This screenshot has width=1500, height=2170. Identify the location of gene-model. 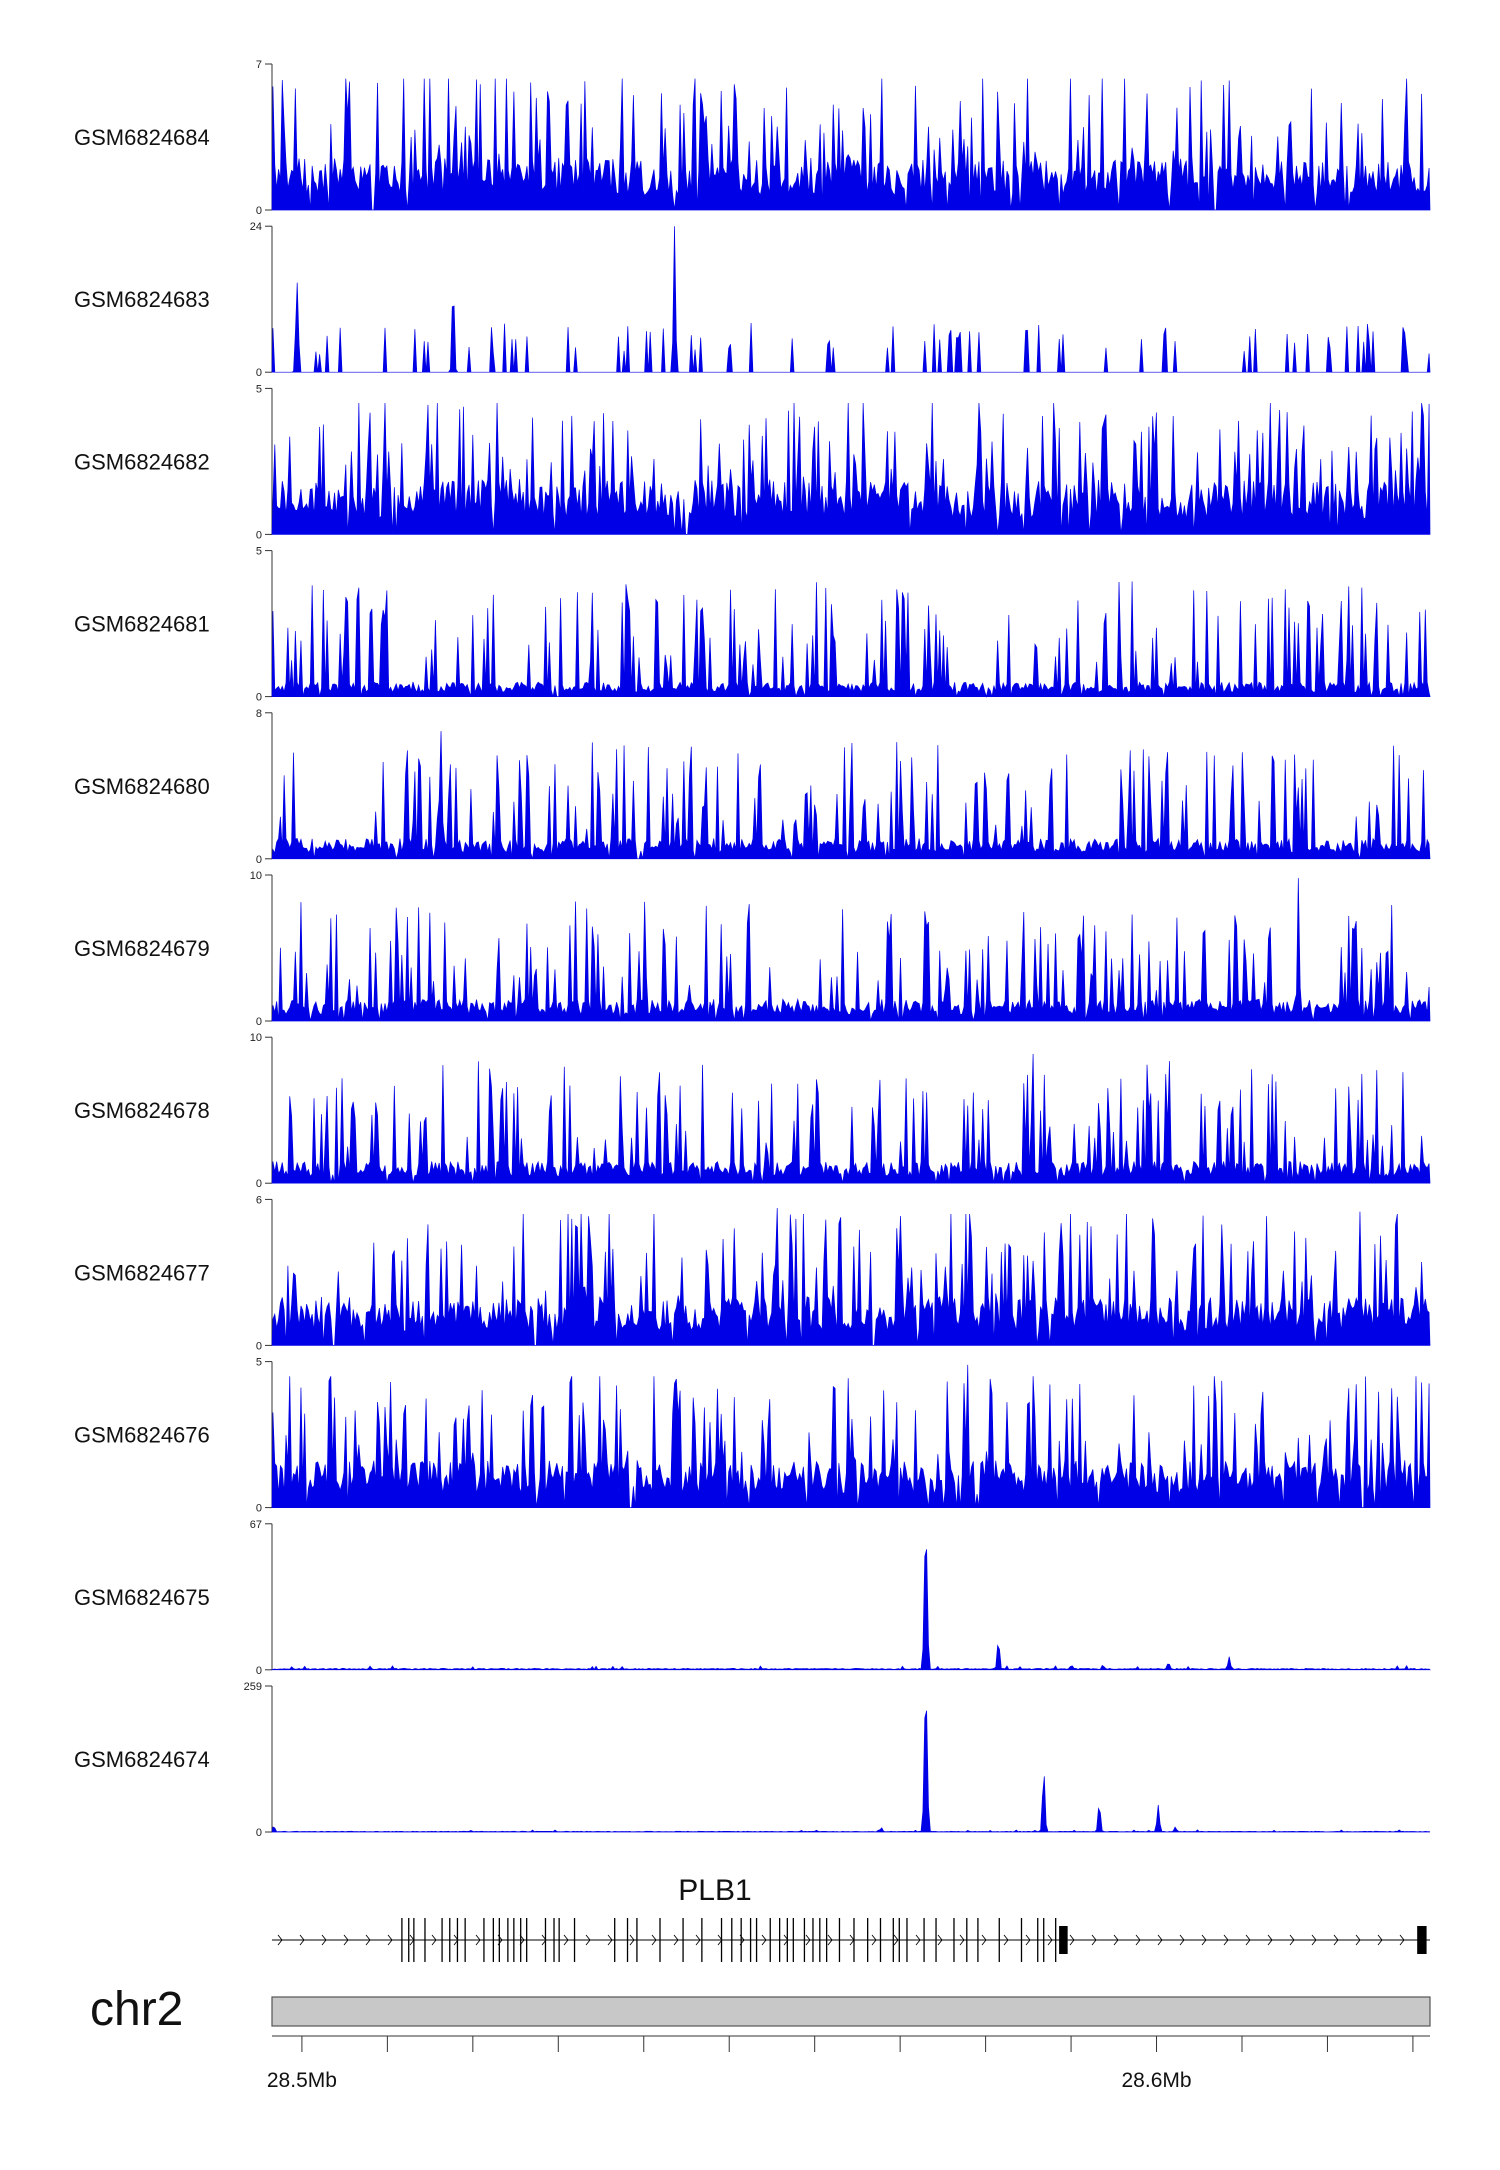
(851, 1940).